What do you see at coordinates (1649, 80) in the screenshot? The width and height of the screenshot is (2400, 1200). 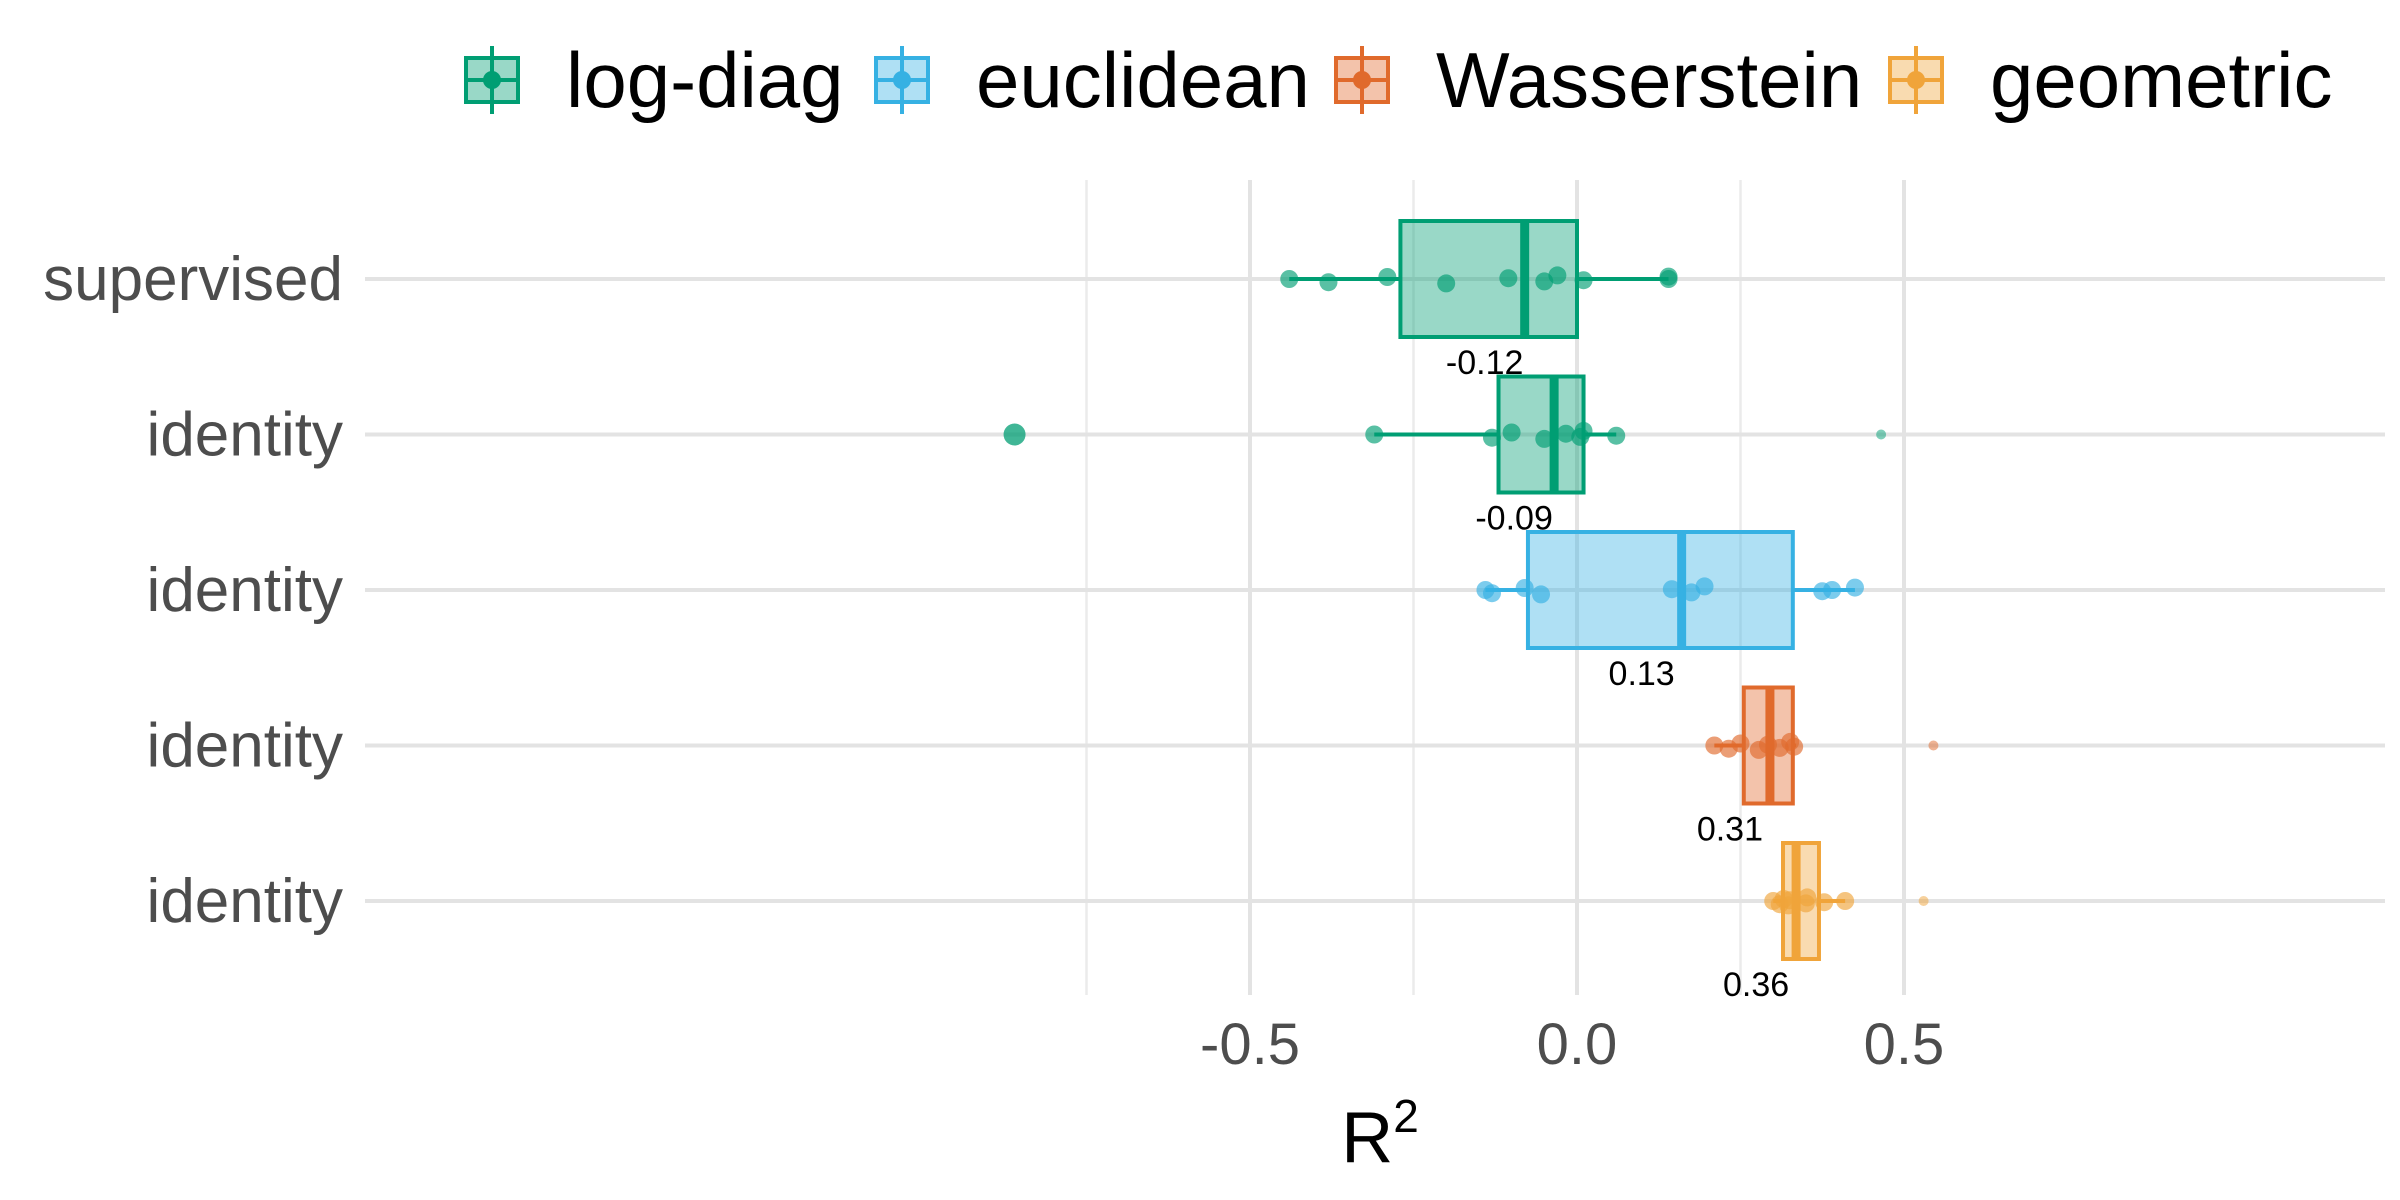 I see `legend-label: Wasserstein` at bounding box center [1649, 80].